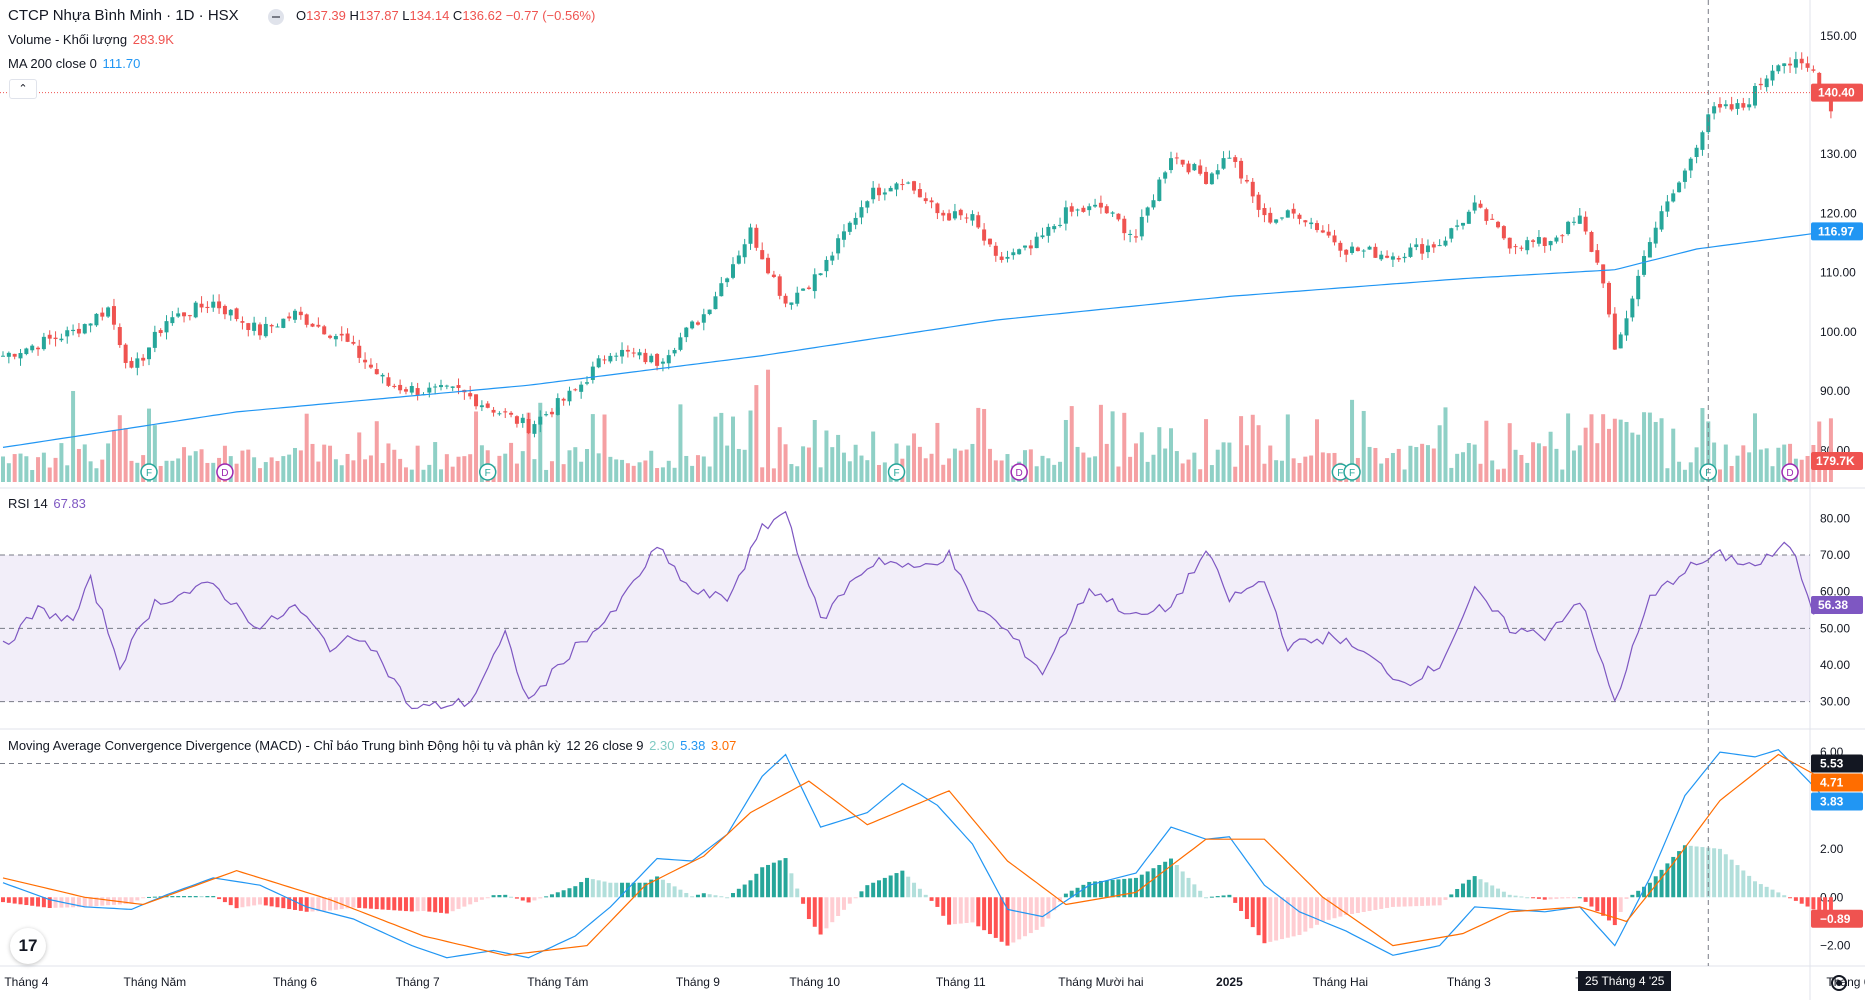 This screenshot has height=1000, width=1865. I want to click on collapse-legend-button: ⌃, so click(23, 89).